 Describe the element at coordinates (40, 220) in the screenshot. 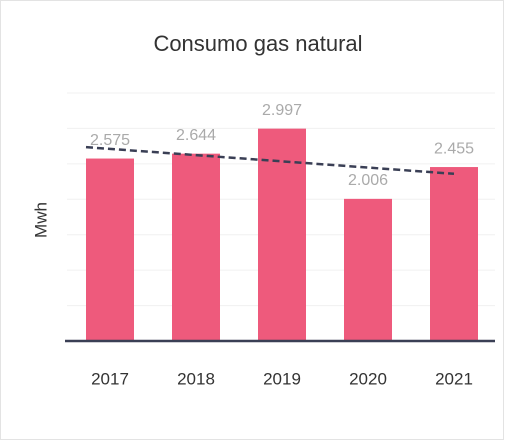

I see `y-axis-label: Mwh` at that location.